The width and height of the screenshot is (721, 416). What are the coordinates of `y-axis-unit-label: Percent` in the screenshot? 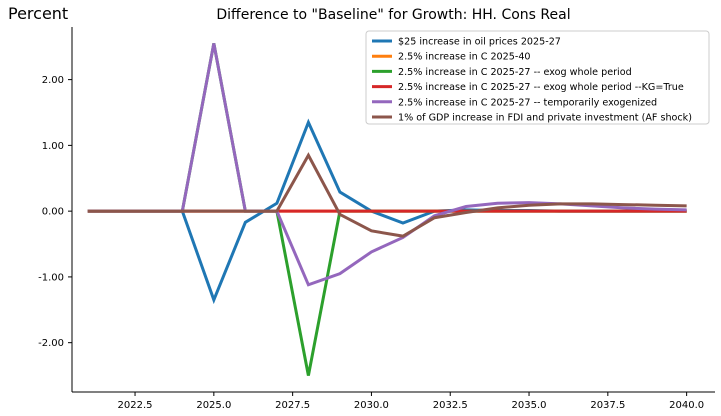 It's located at (38, 13).